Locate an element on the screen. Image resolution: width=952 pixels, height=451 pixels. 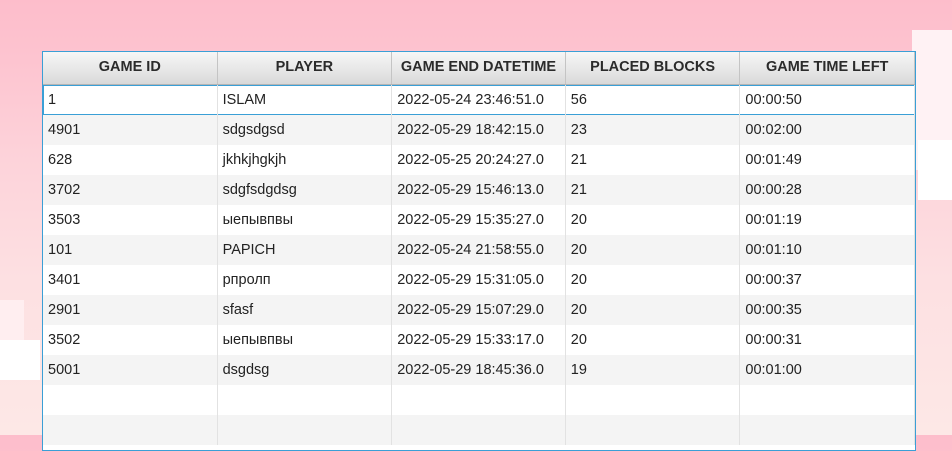
cell-placed-blocks: 56 is located at coordinates (653, 100).